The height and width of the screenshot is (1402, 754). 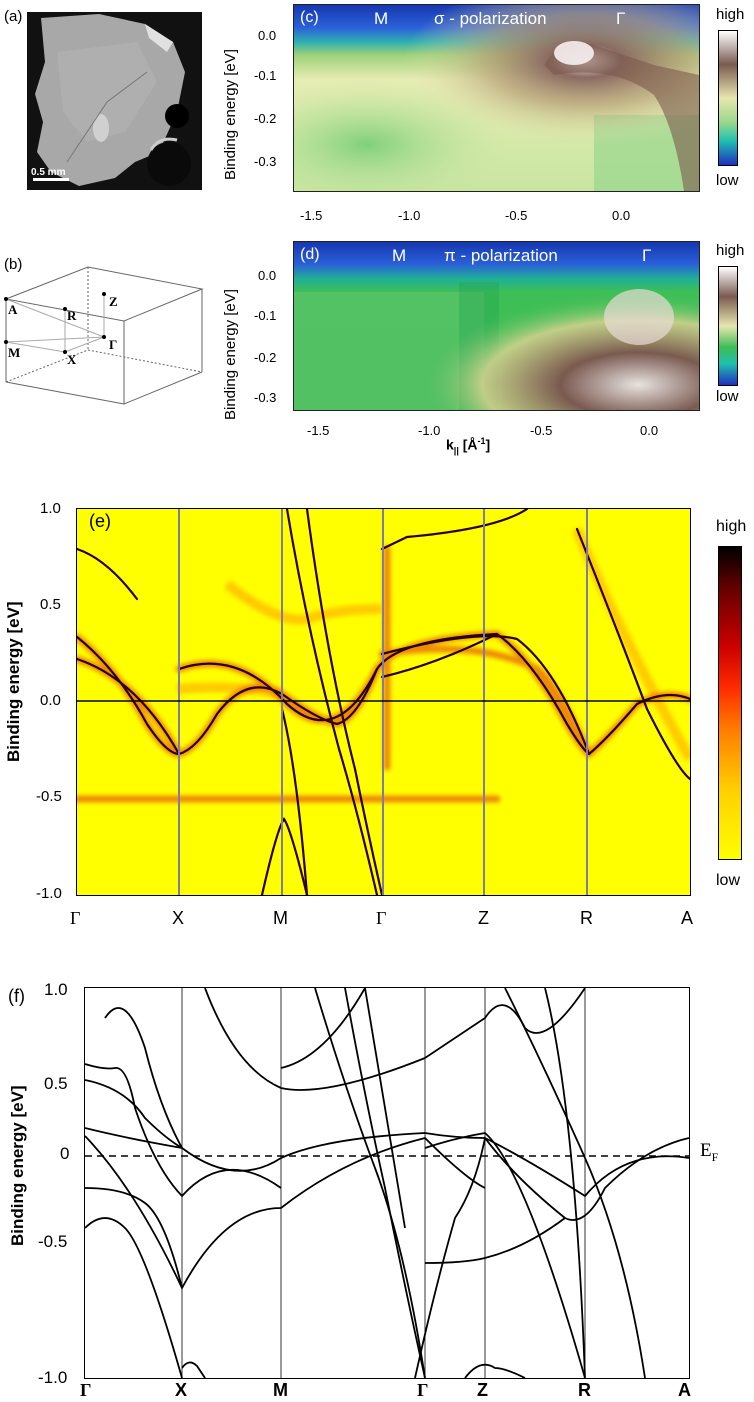 What do you see at coordinates (72, 359) in the screenshot?
I see `bz-point-x: X` at bounding box center [72, 359].